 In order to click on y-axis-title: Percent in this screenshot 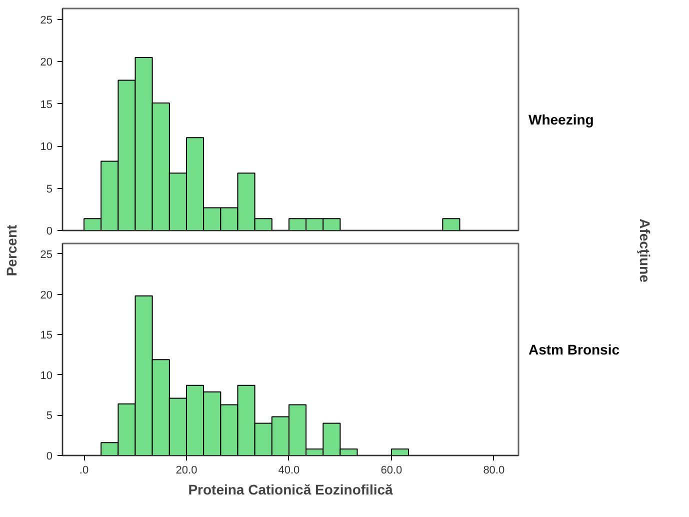, I will do `click(12, 250)`.